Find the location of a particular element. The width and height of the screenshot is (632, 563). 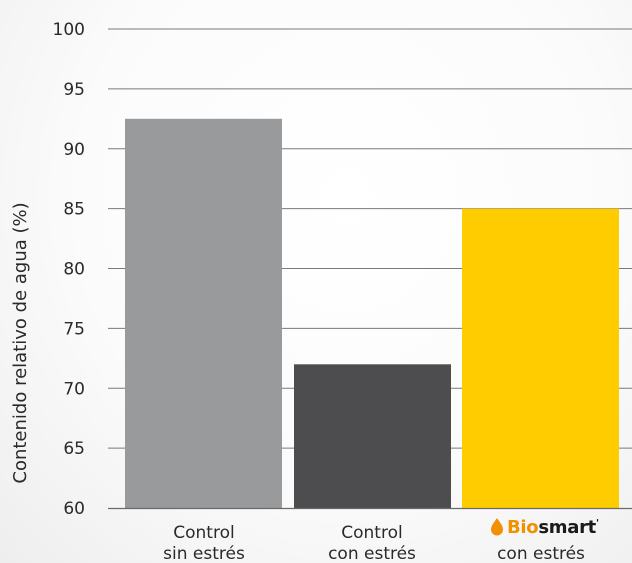

y-tick-label: 75 is located at coordinates (74, 329).